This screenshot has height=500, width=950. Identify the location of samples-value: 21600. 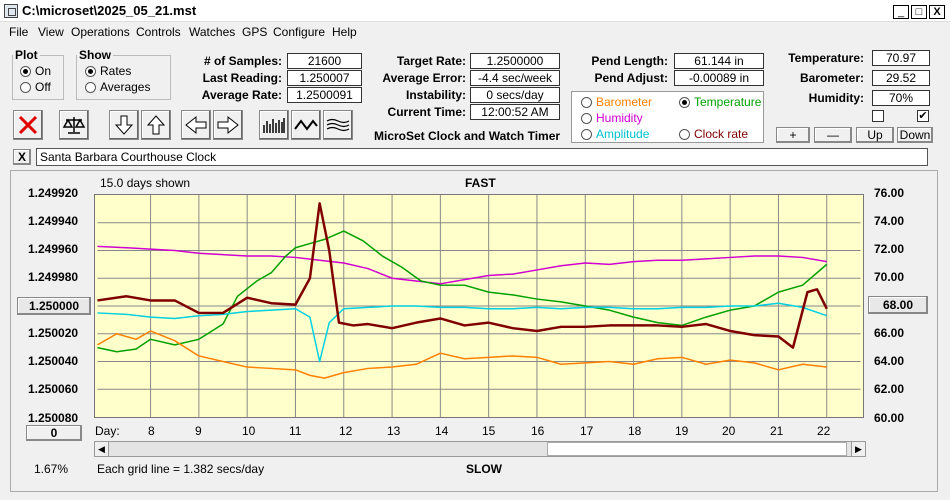
(324, 61).